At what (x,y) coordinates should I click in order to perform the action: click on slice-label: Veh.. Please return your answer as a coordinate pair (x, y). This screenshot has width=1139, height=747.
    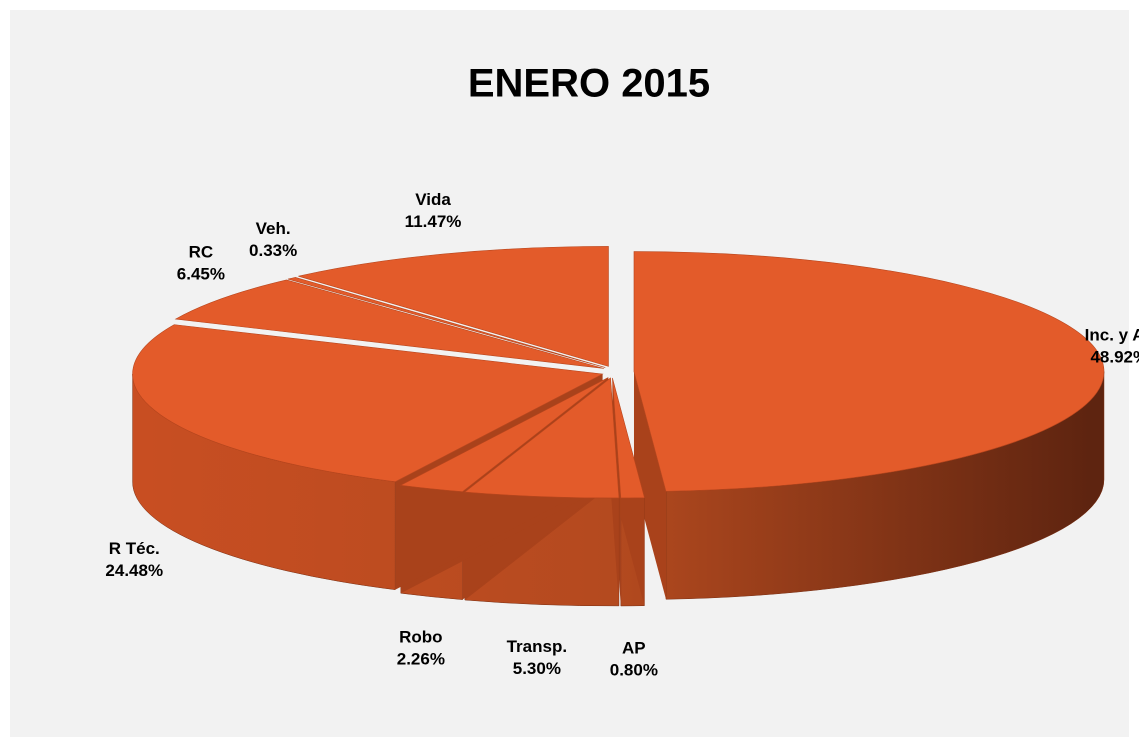
    Looking at the image, I should click on (273, 228).